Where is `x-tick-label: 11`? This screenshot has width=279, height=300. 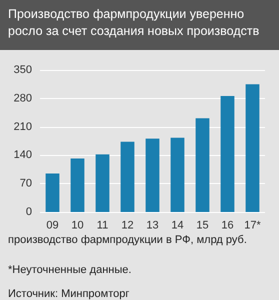
x-tick-label: 11 is located at coordinates (102, 226).